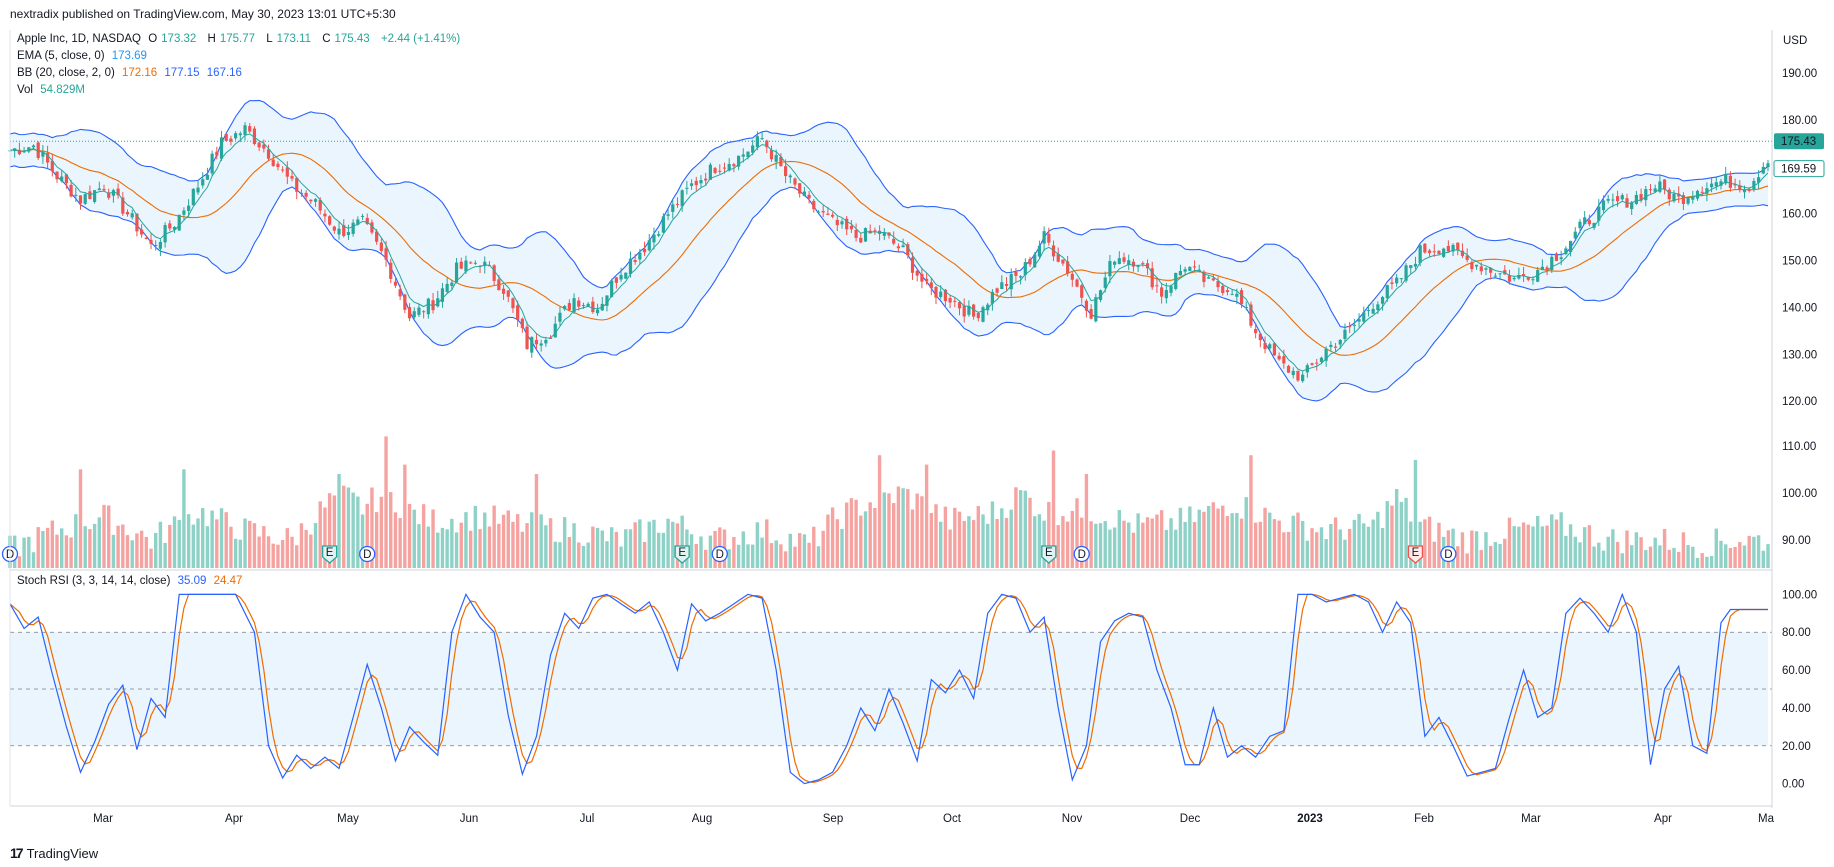  What do you see at coordinates (952, 819) in the screenshot?
I see `time-tick-label: Oct` at bounding box center [952, 819].